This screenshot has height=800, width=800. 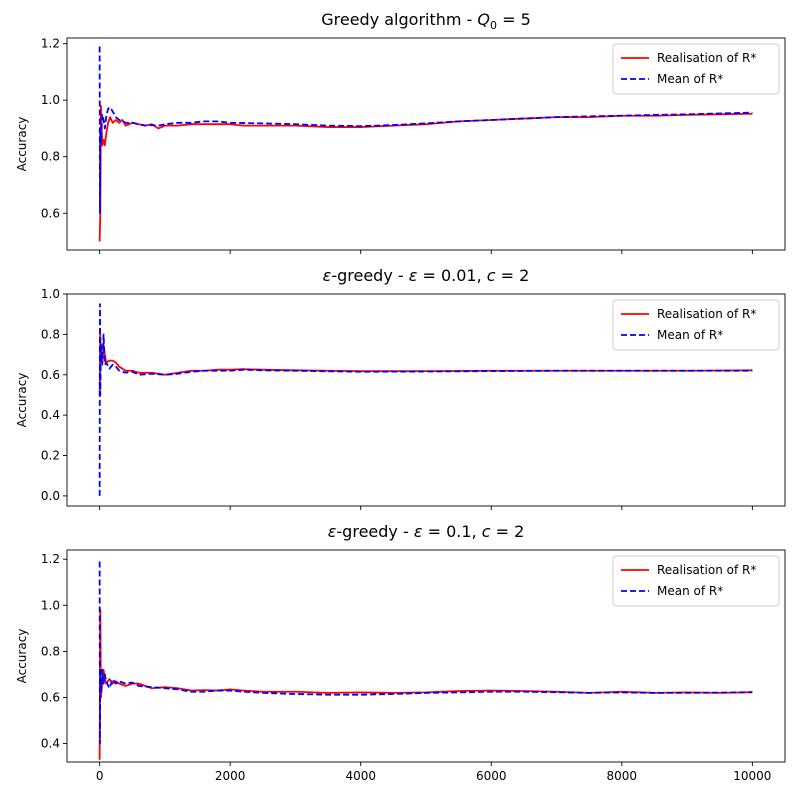 I want to click on x-tick-label: 6000, so click(x=491, y=776).